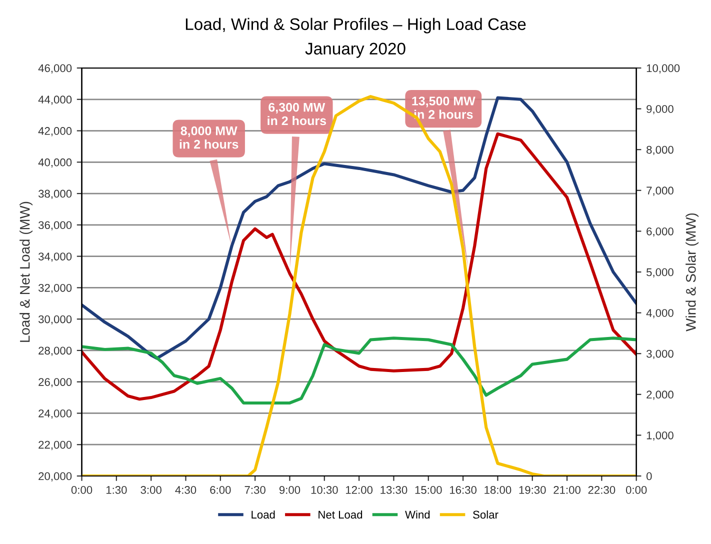  I want to click on x-tick-label: 7:30, so click(255, 490).